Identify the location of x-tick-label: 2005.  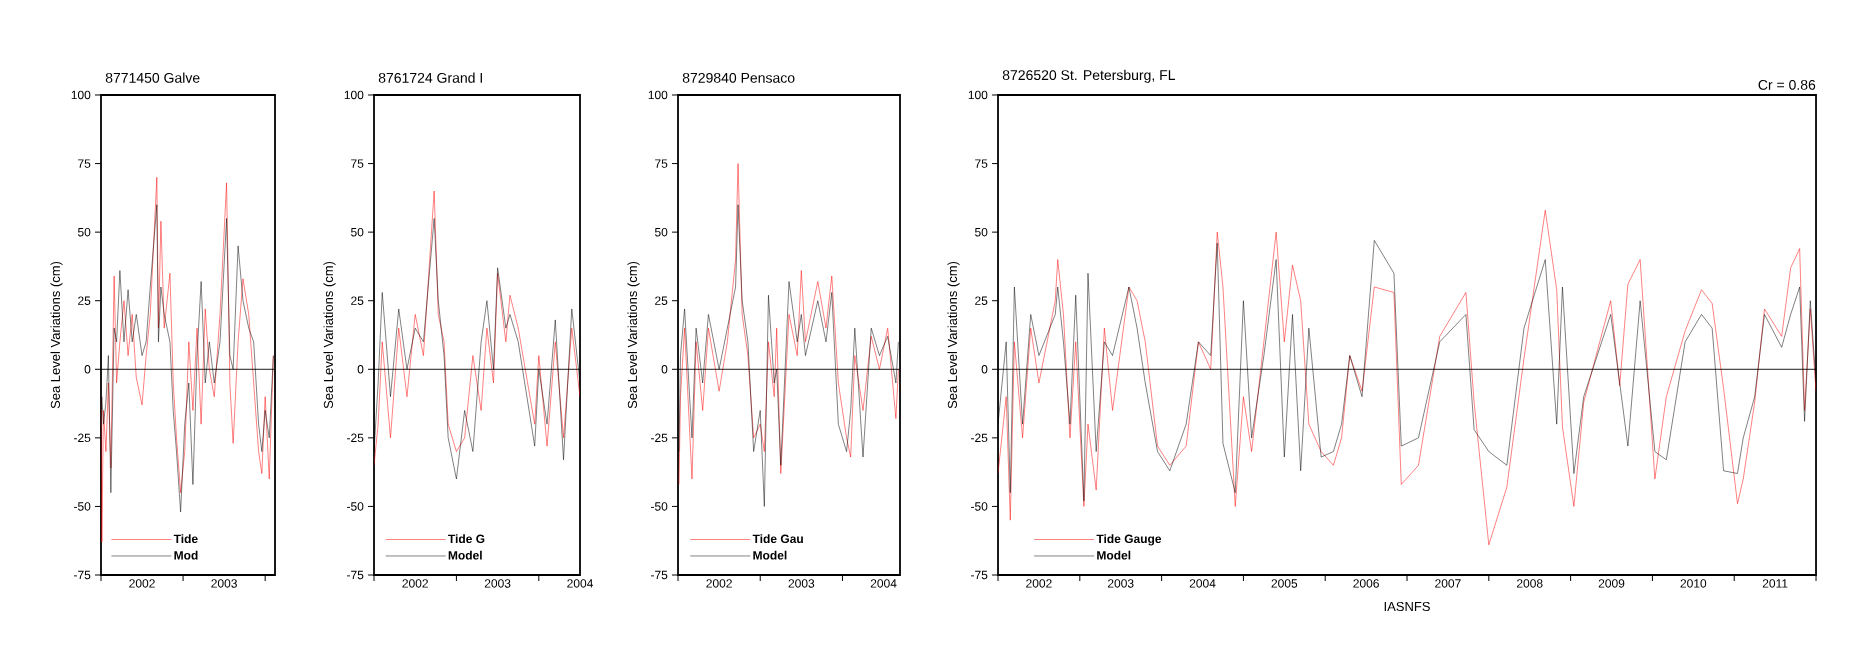
(1284, 583).